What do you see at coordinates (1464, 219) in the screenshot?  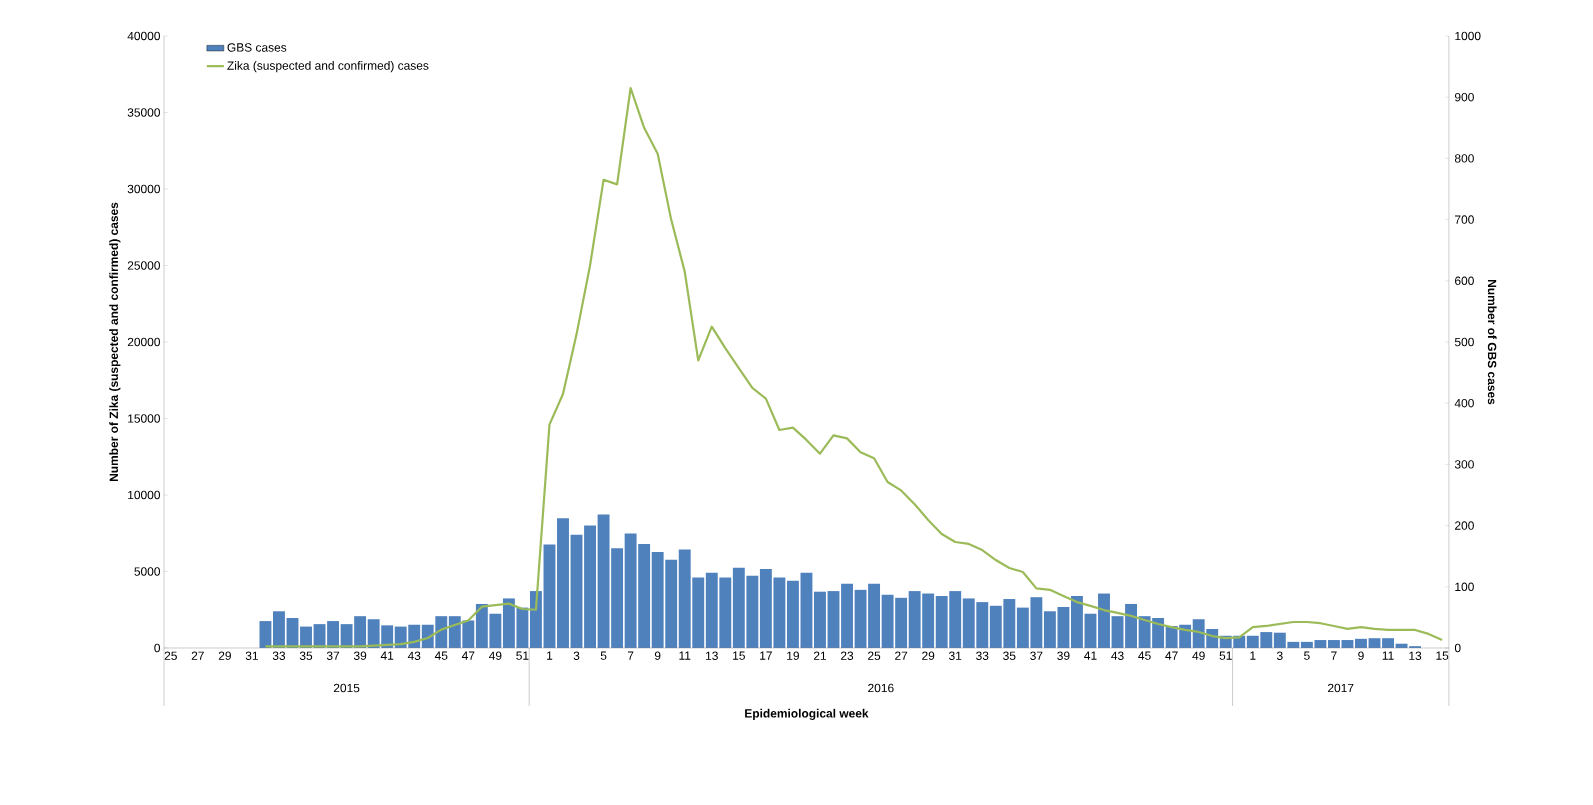 I see `y2-tick-label: 700` at bounding box center [1464, 219].